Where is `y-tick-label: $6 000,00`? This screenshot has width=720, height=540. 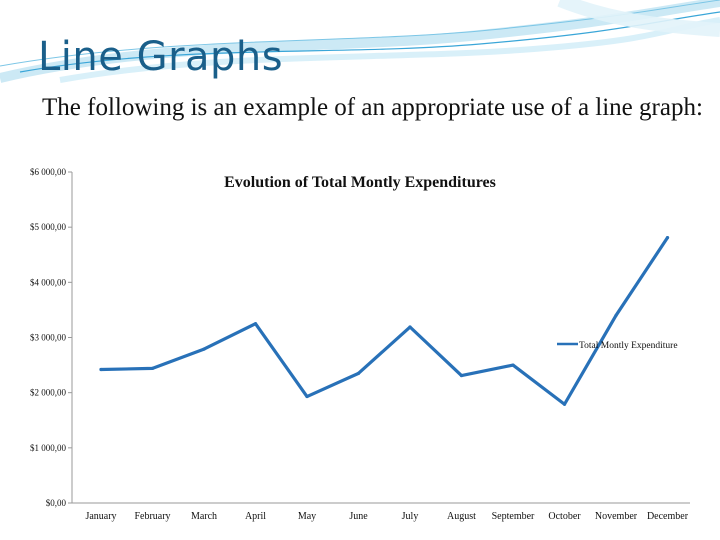
y-tick-label: $6 000,00 is located at coordinates (48, 172).